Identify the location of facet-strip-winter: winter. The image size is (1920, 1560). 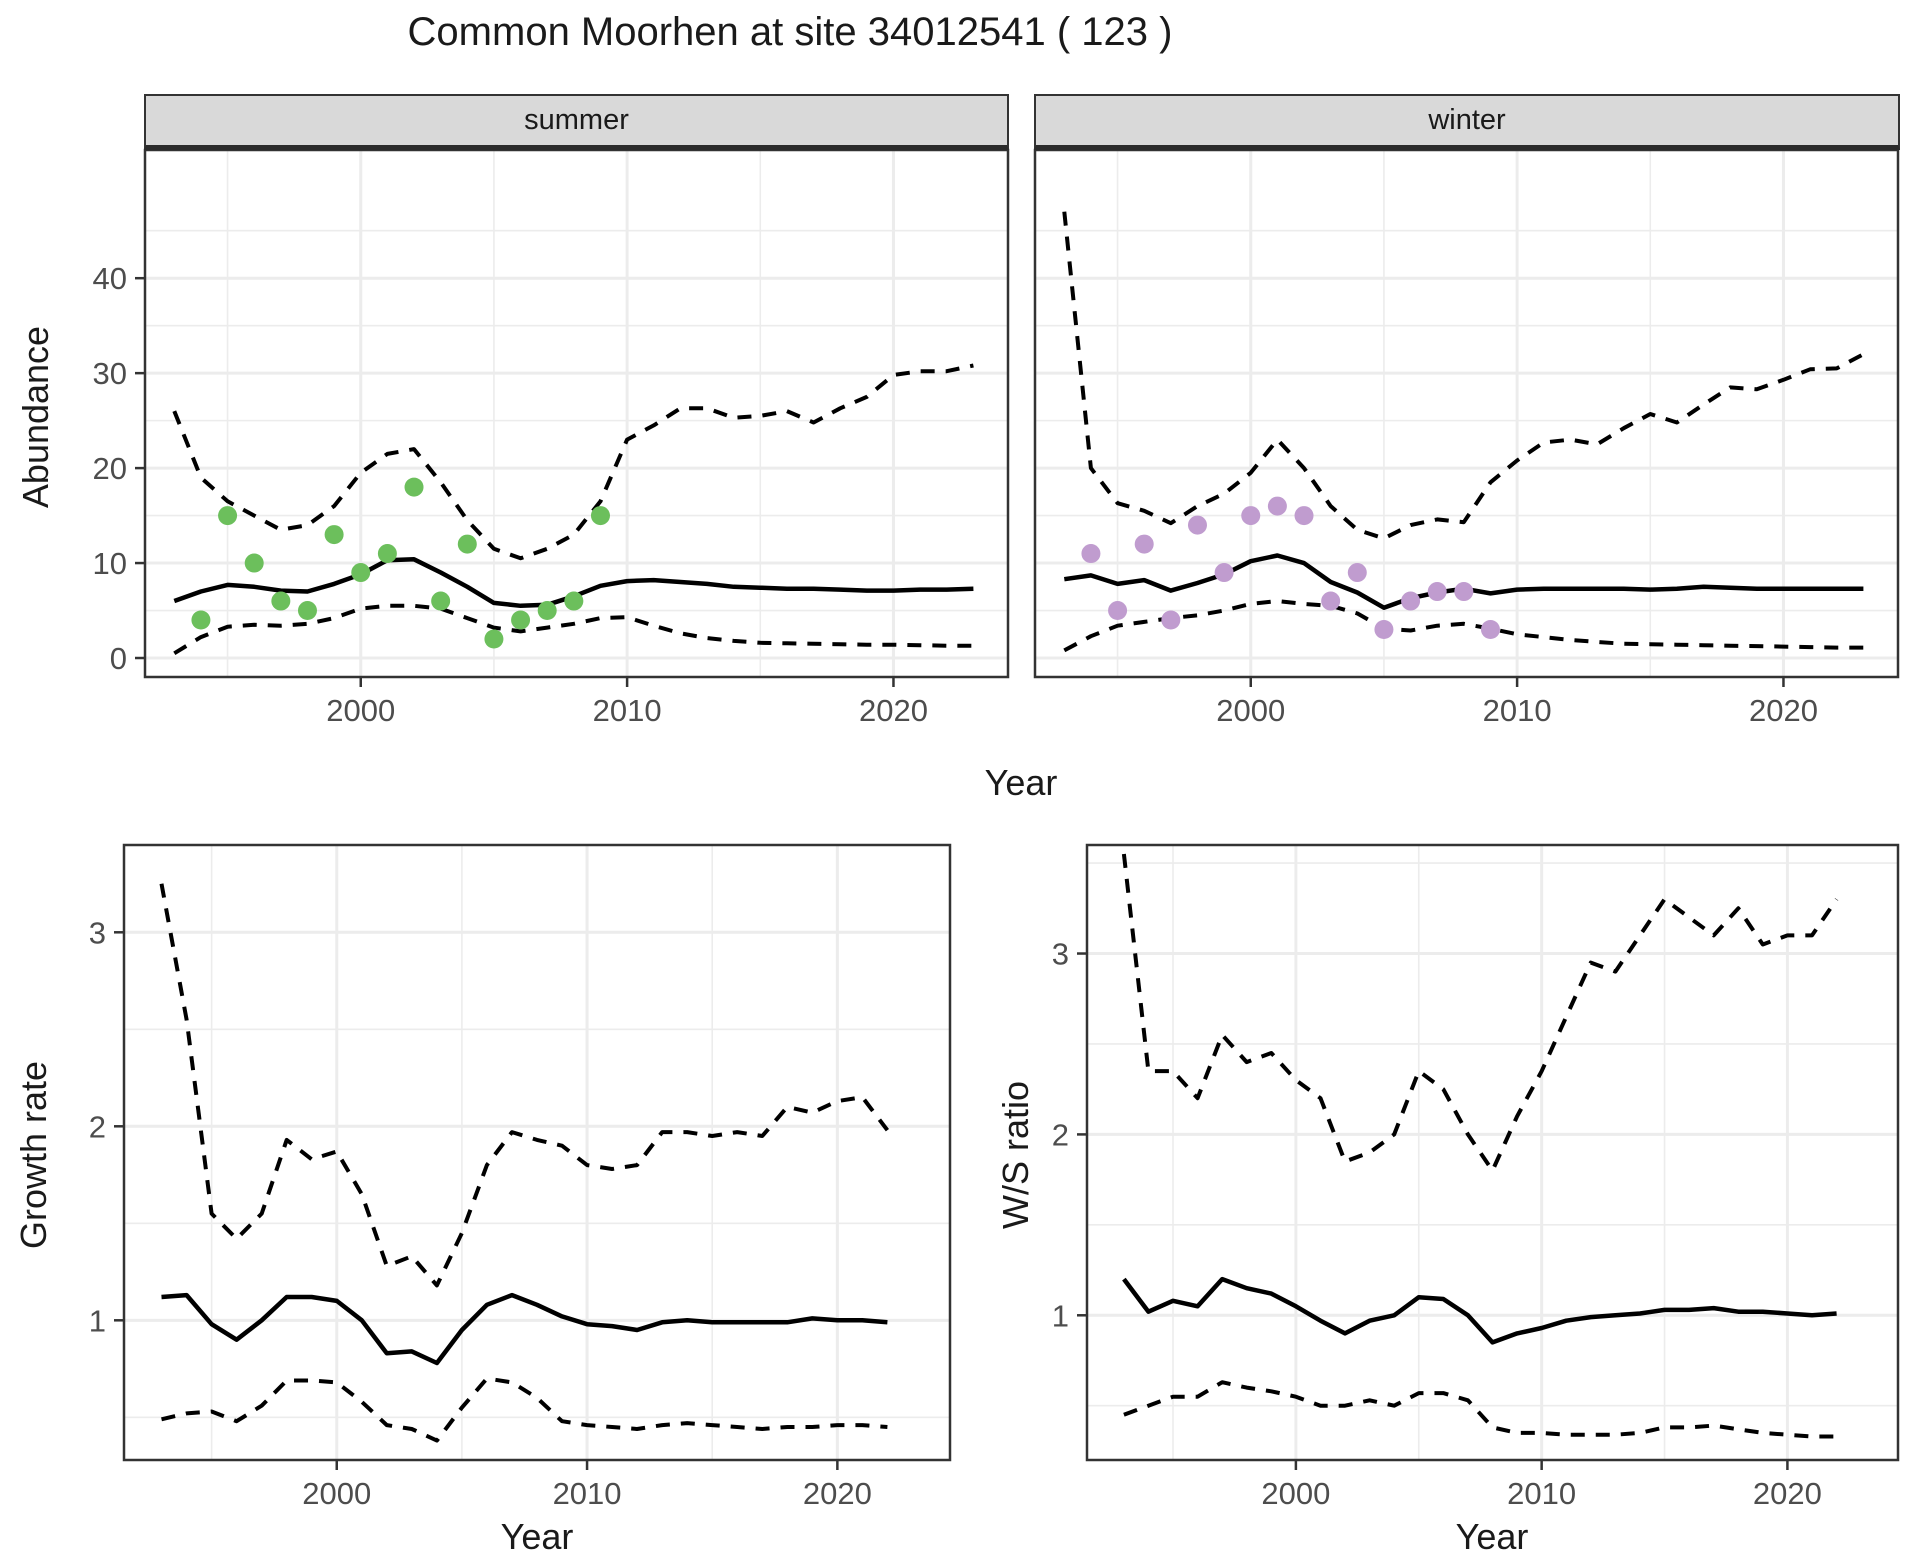
(1467, 122).